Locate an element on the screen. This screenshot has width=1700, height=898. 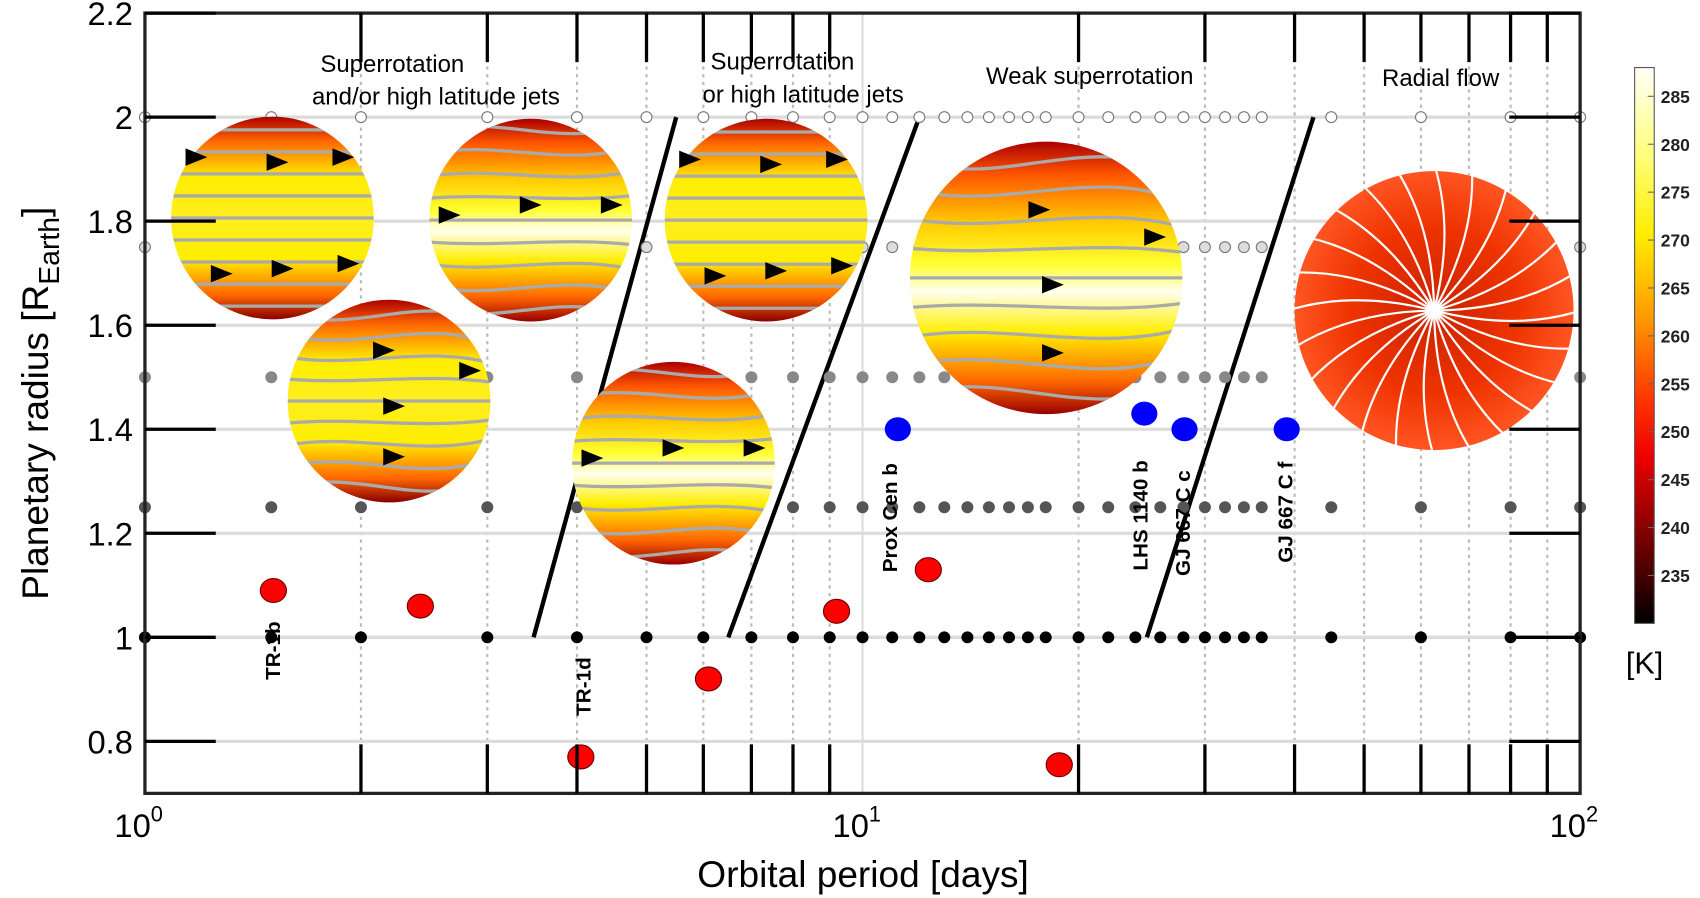
point-label: Prox Cen b is located at coordinates (890, 517).